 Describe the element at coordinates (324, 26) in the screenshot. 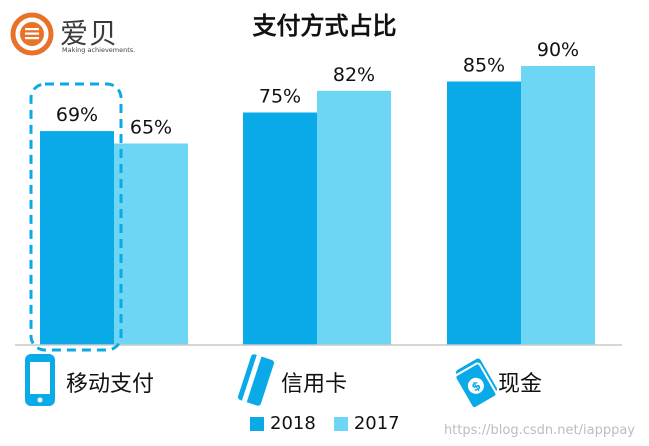

I see `chart-title: 支付方式占比` at that location.